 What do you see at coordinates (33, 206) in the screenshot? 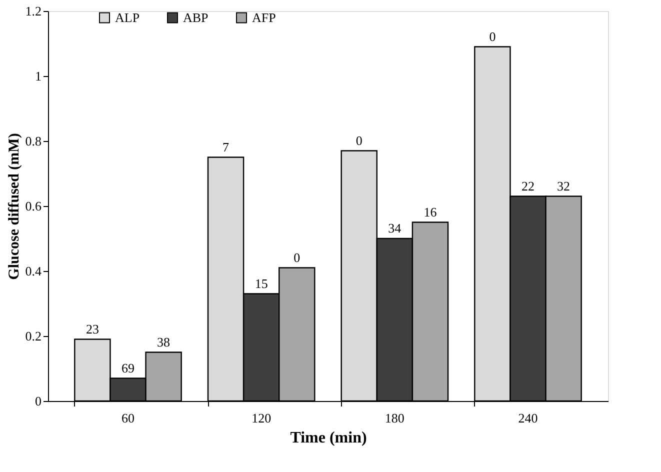
I see `y-tick-label: 0.6` at bounding box center [33, 206].